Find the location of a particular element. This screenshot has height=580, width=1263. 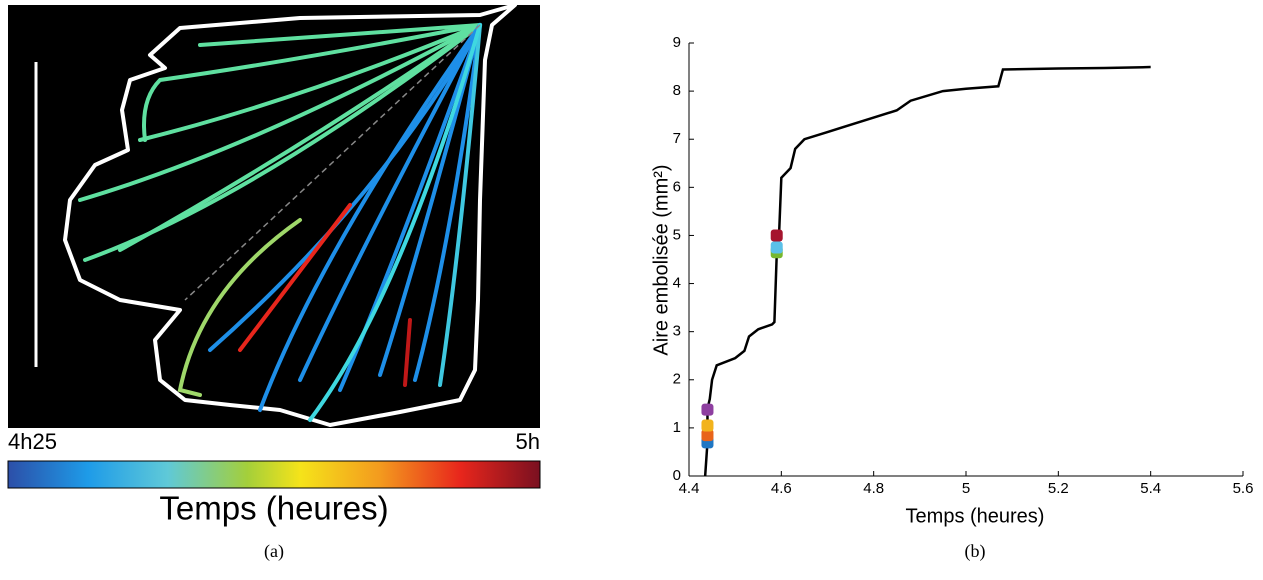

colorbar-min: 4h25 is located at coordinates (32, 441).